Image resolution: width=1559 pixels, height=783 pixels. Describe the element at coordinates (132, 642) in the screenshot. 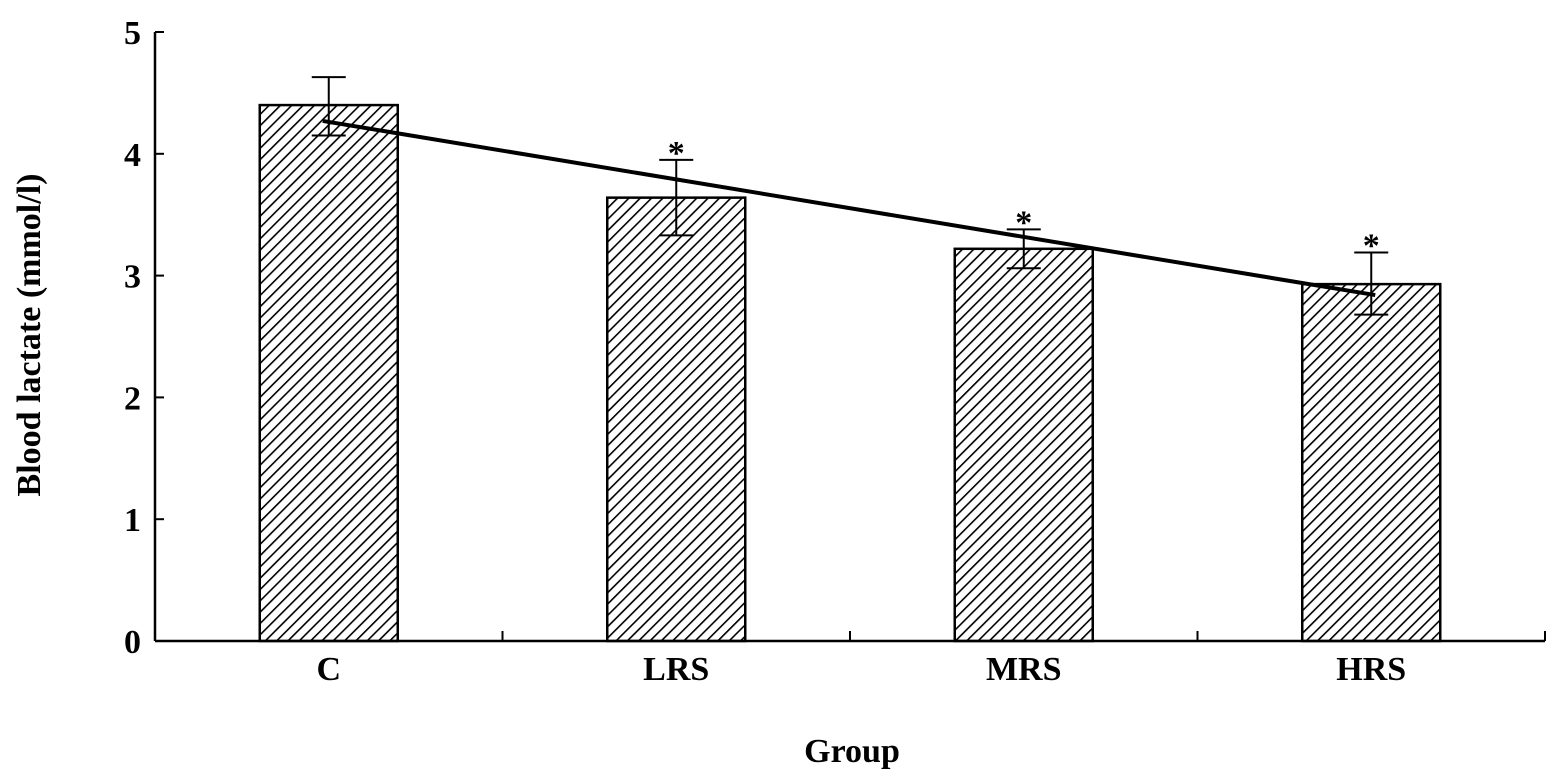

I see `y-tick-label-0: 0` at that location.